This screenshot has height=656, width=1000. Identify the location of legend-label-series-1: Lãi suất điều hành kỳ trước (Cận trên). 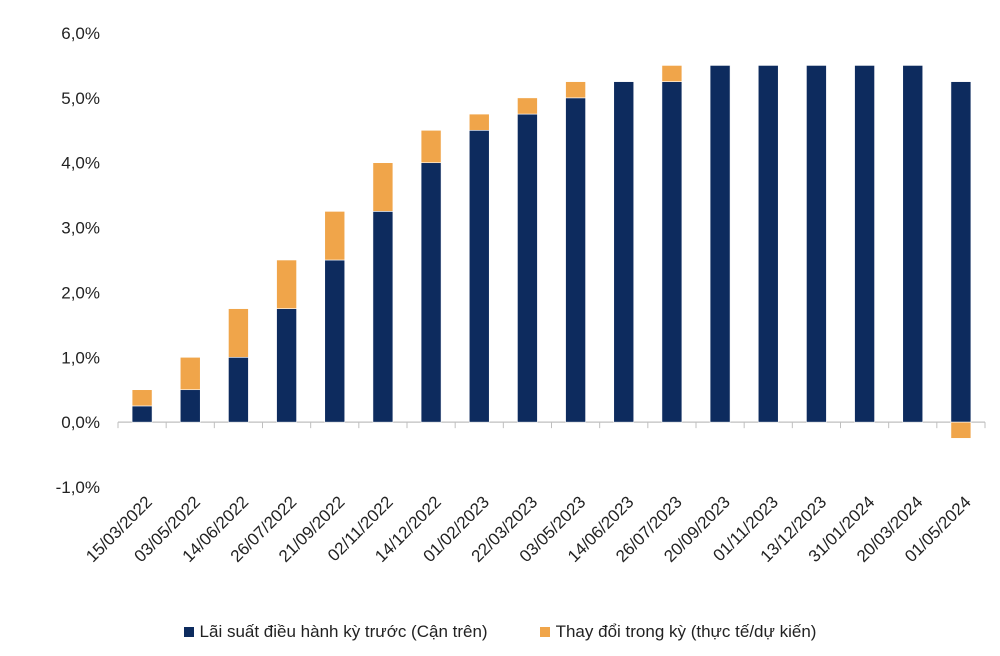
(343, 631).